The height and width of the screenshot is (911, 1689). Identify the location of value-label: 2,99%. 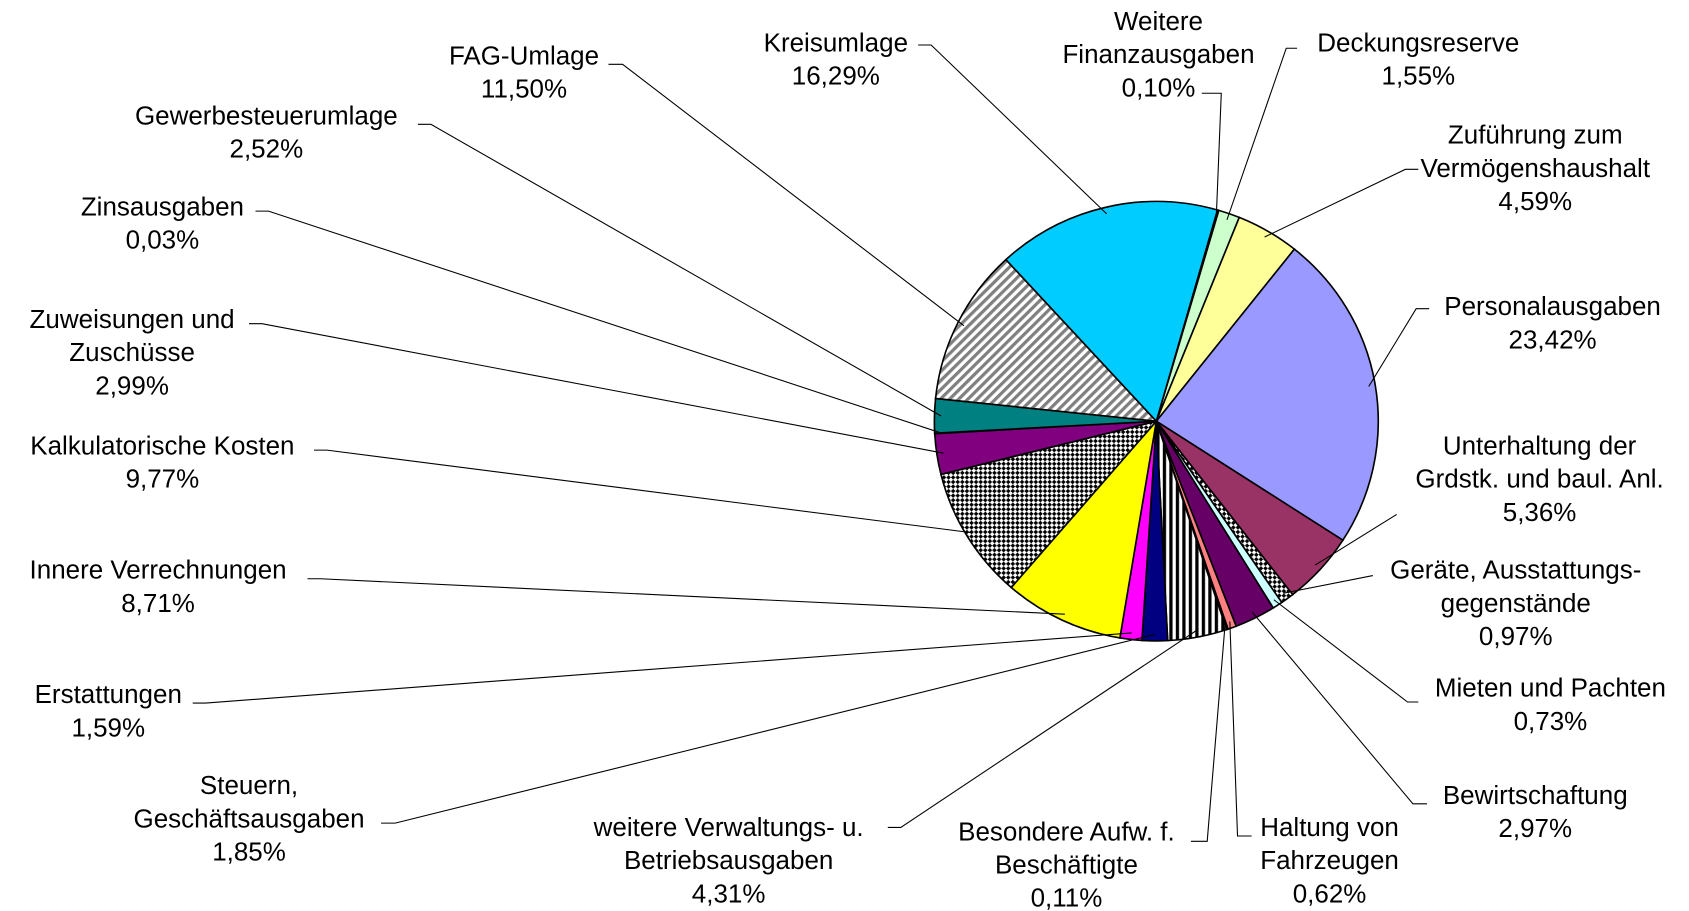
(132, 387).